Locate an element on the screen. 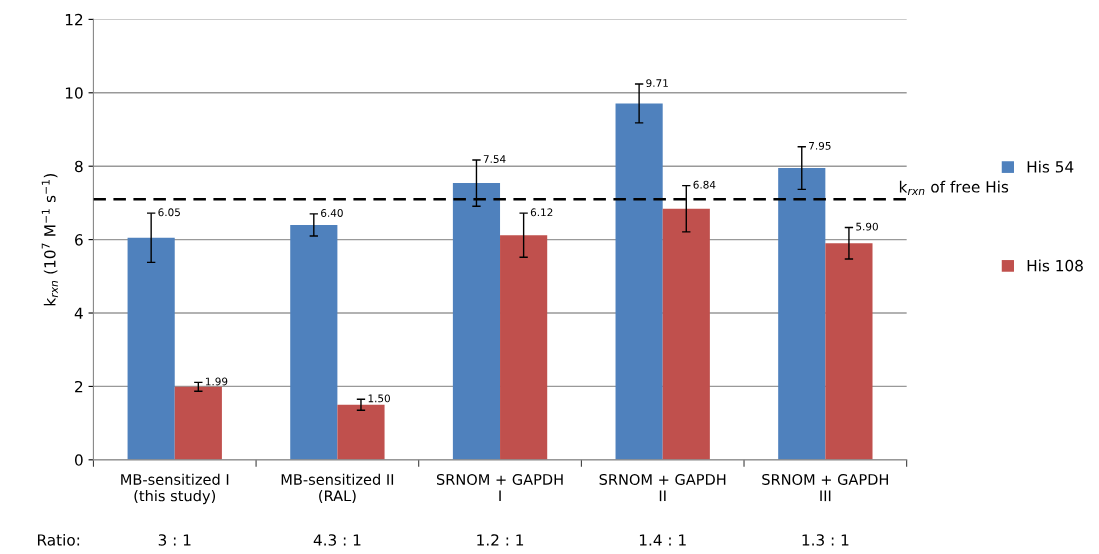 The width and height of the screenshot is (1099, 554). text: 1.3 : 1 is located at coordinates (825, 540).